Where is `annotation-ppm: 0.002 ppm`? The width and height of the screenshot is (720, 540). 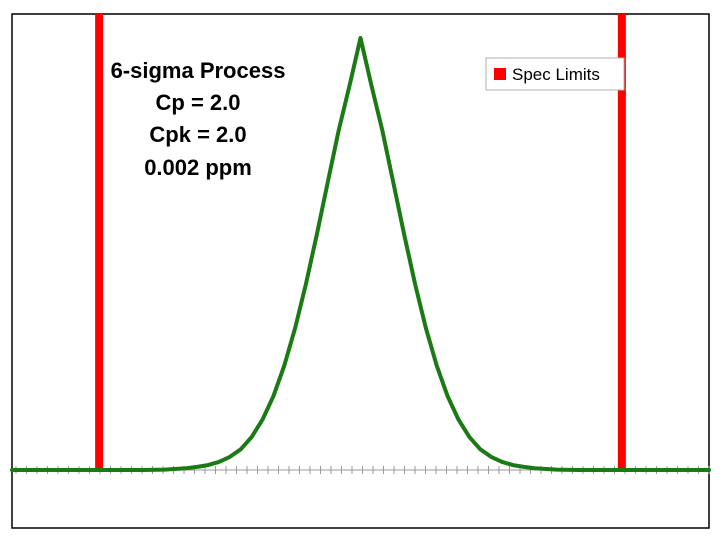
annotation-ppm: 0.002 ppm is located at coordinates (198, 167).